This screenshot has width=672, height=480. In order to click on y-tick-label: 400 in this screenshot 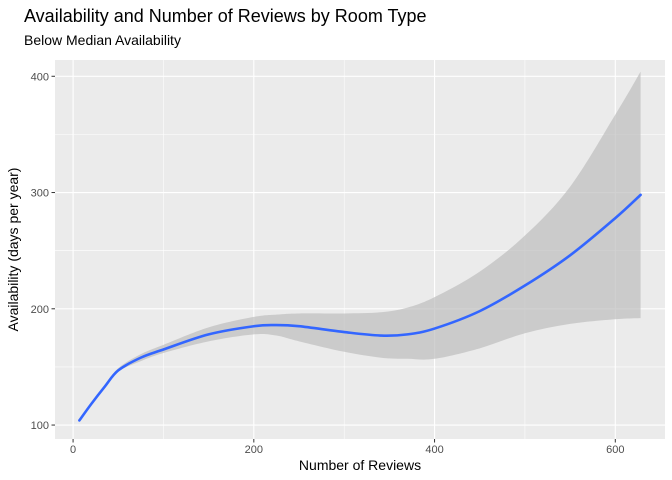, I will do `click(40, 77)`.